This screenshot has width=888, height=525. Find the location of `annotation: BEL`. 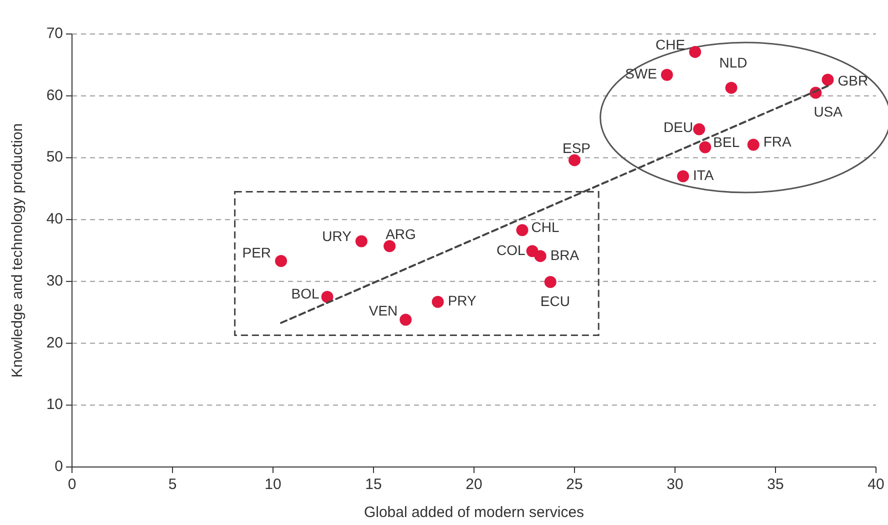

annotation: BEL is located at coordinates (726, 142).